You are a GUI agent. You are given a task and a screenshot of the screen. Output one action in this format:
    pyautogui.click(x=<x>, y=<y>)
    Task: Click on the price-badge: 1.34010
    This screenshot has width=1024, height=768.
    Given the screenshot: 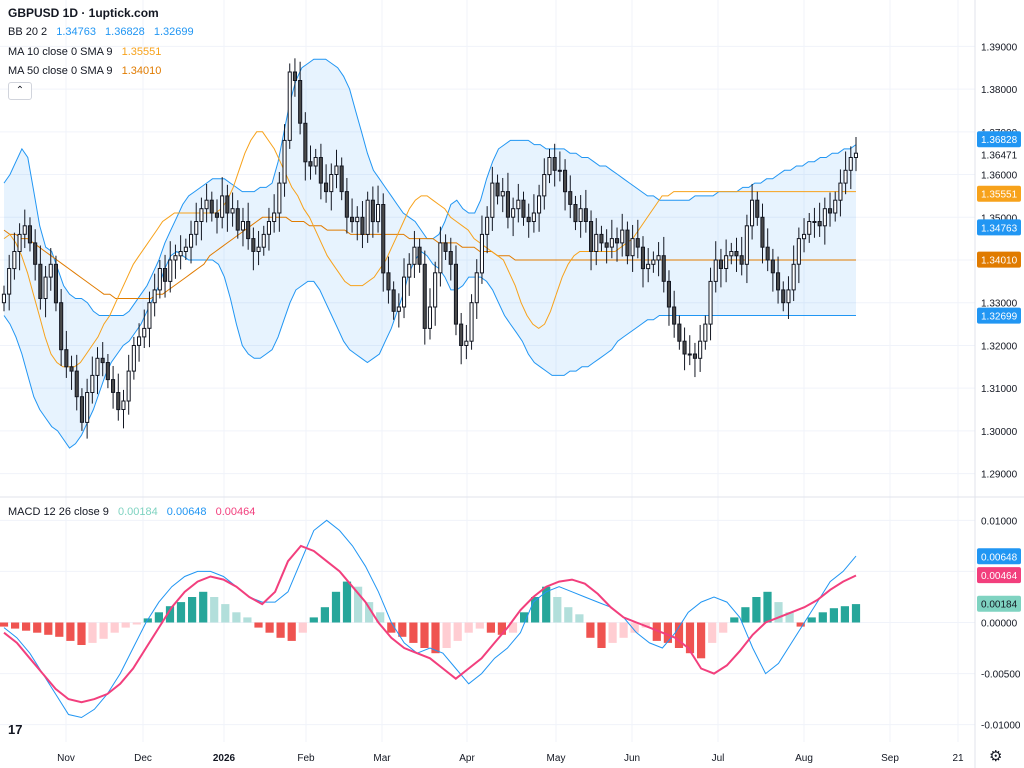 What is the action you would take?
    pyautogui.click(x=999, y=261)
    